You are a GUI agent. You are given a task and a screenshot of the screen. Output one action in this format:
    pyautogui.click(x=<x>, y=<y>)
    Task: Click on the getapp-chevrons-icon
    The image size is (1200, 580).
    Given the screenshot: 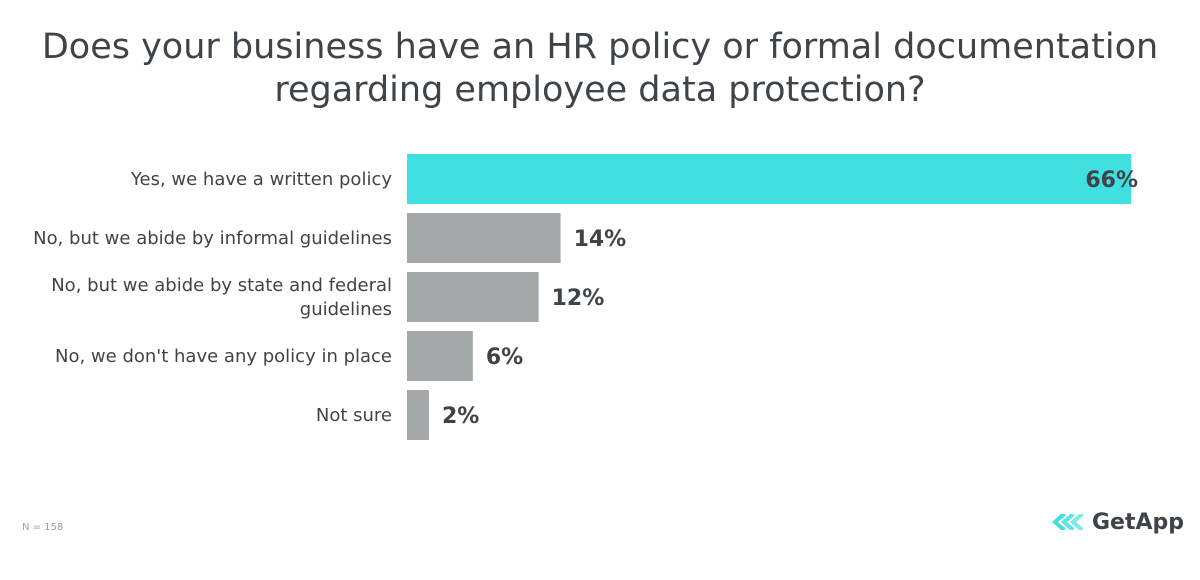 What is the action you would take?
    pyautogui.click(x=1067, y=522)
    